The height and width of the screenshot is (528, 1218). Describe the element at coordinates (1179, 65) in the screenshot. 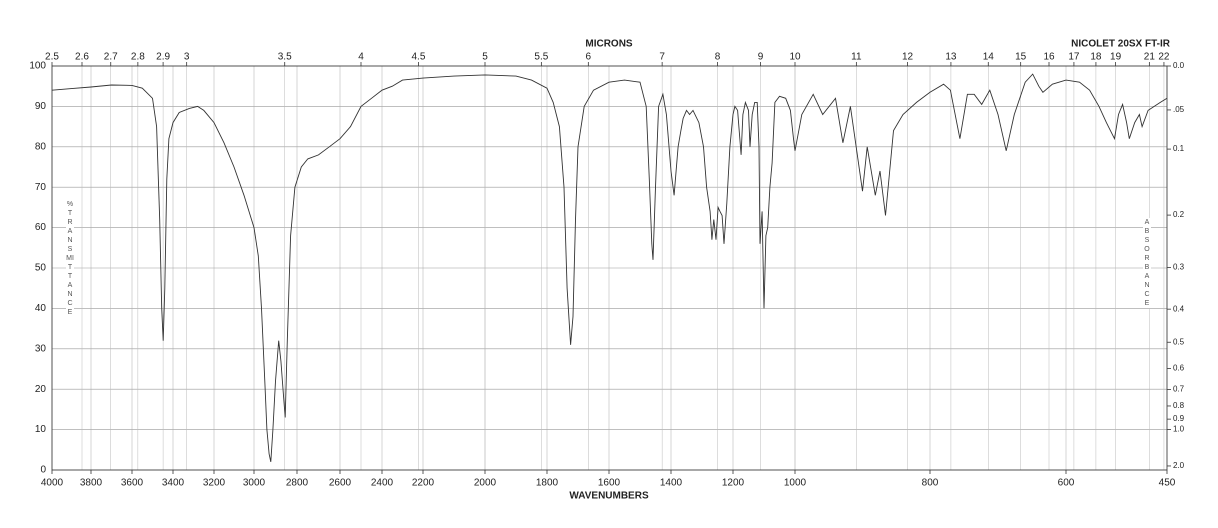

I see `y2-tick-label: 0.0` at that location.